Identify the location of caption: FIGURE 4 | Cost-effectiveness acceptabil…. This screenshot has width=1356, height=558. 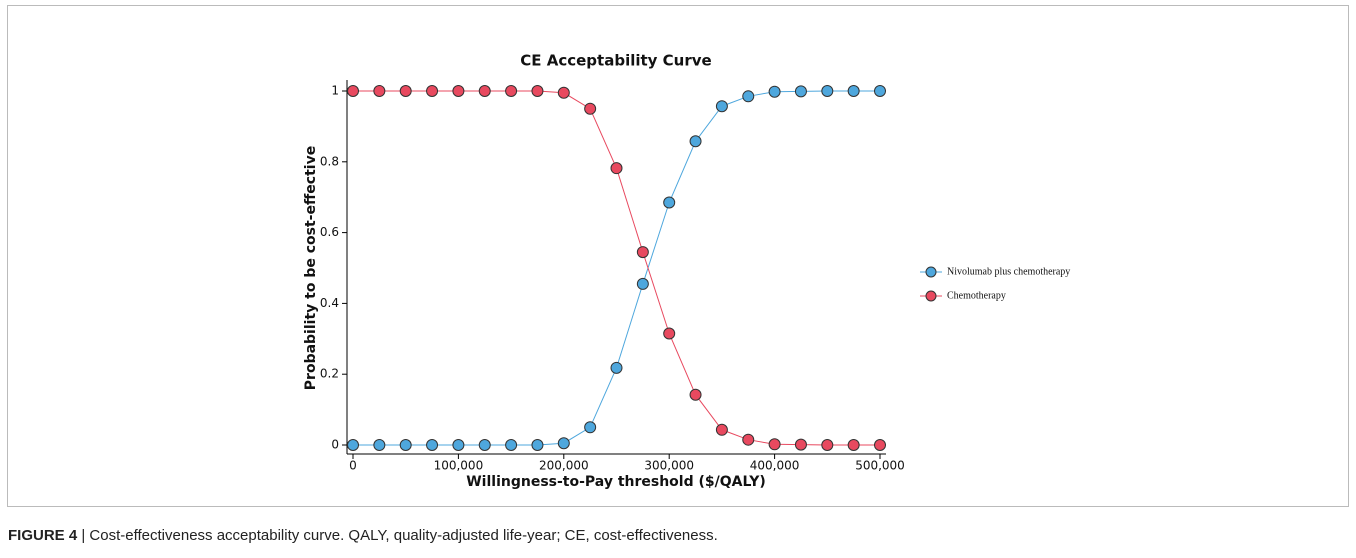
(363, 535).